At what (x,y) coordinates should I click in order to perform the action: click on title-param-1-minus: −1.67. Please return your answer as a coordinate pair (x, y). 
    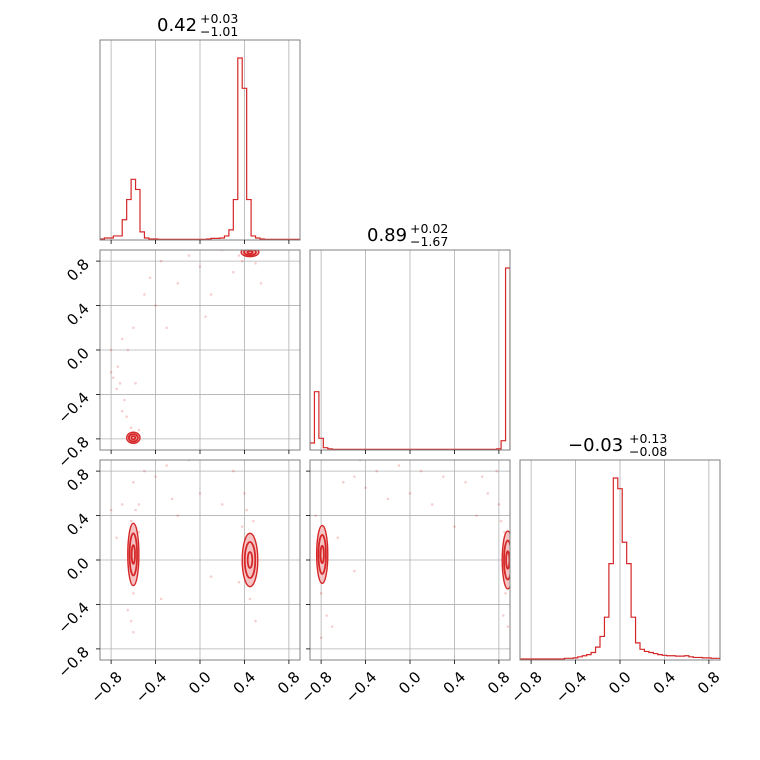
    Looking at the image, I should click on (429, 241).